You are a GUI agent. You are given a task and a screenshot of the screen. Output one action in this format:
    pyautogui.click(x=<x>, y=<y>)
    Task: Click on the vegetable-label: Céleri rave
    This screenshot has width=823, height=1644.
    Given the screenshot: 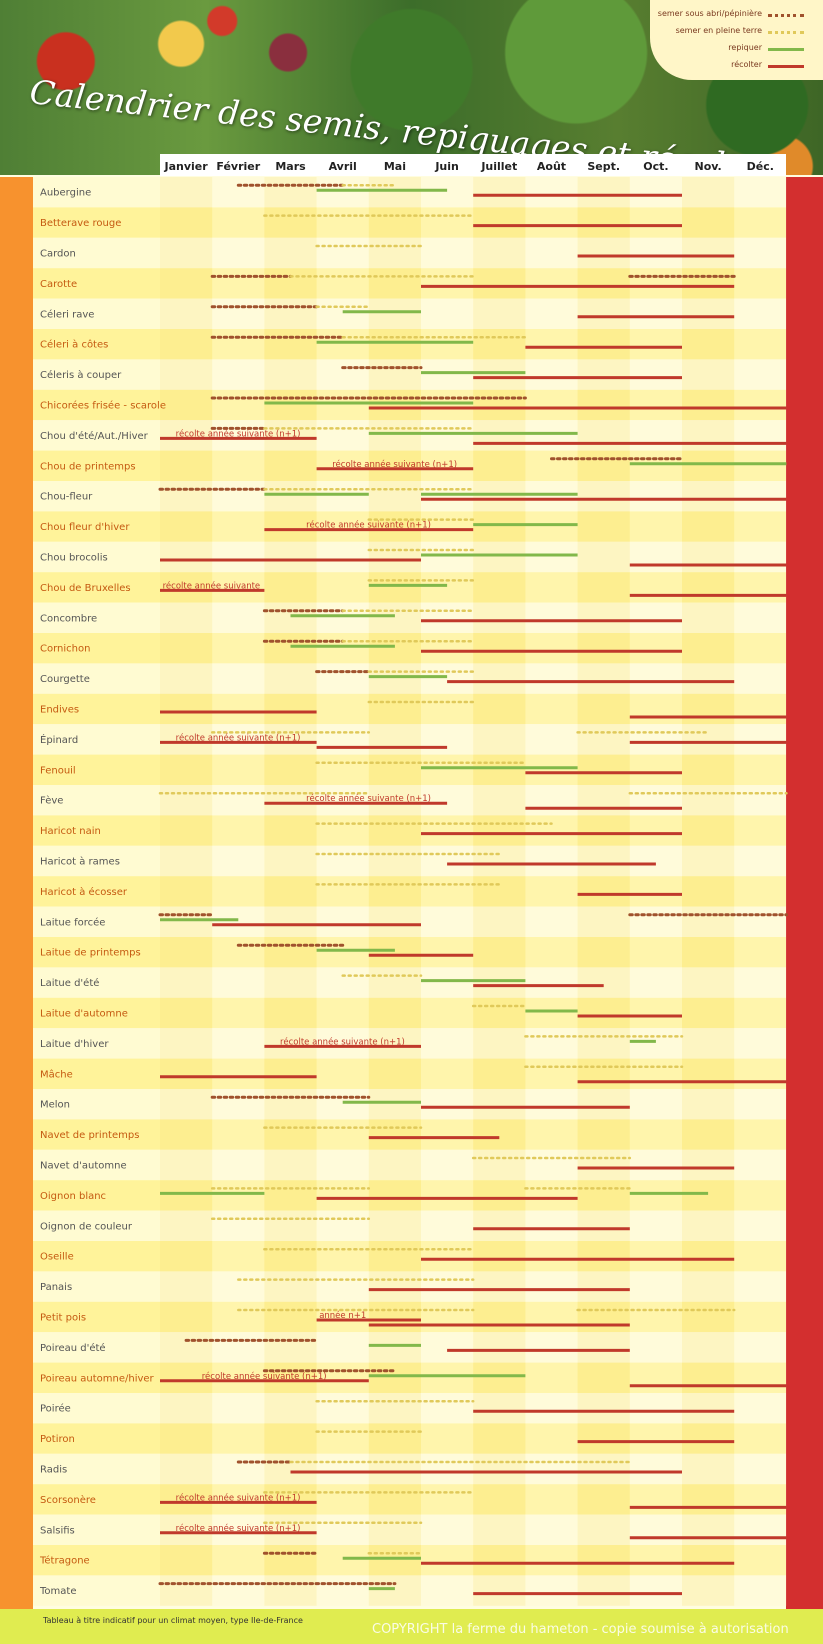 What is the action you would take?
    pyautogui.click(x=67, y=314)
    